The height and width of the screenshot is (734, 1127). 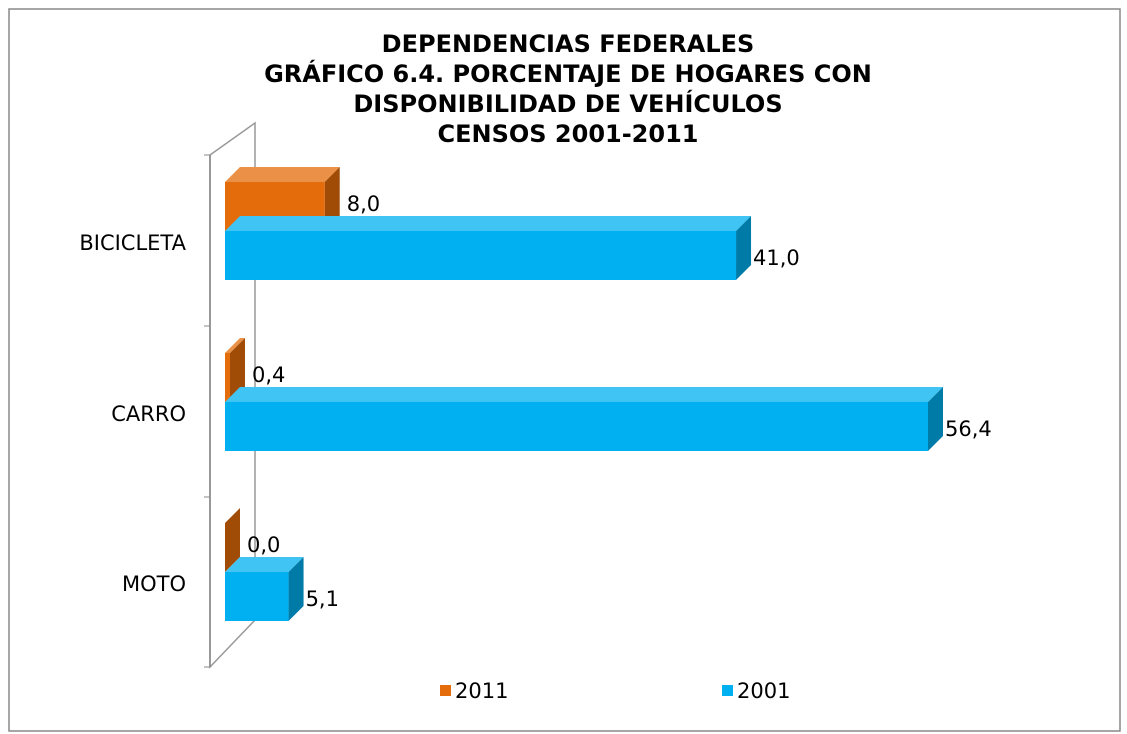 I want to click on category-label: CARRO, so click(x=148, y=414).